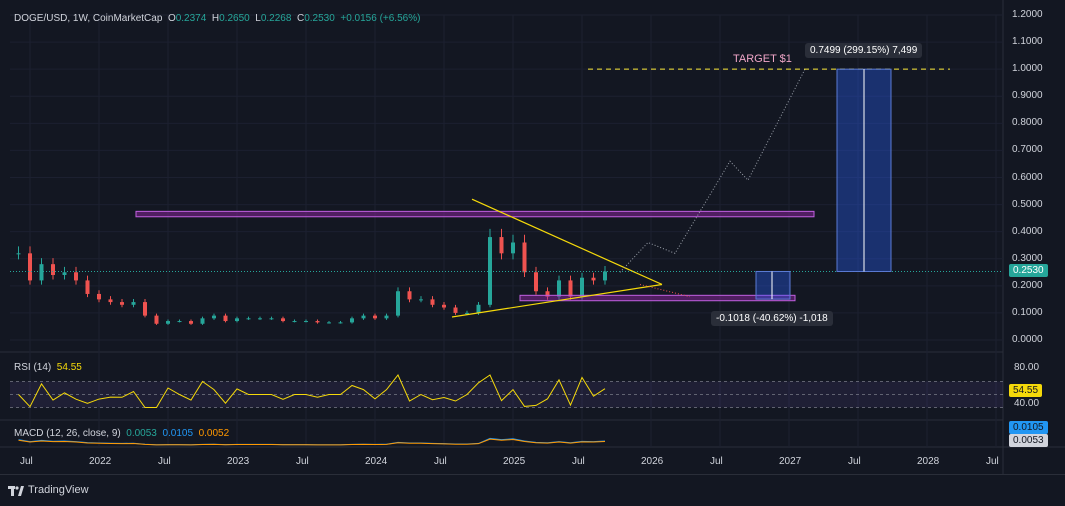 Image resolution: width=1065 pixels, height=506 pixels. What do you see at coordinates (214, 433) in the screenshot?
I see `macd-value-3: 0.0052` at bounding box center [214, 433].